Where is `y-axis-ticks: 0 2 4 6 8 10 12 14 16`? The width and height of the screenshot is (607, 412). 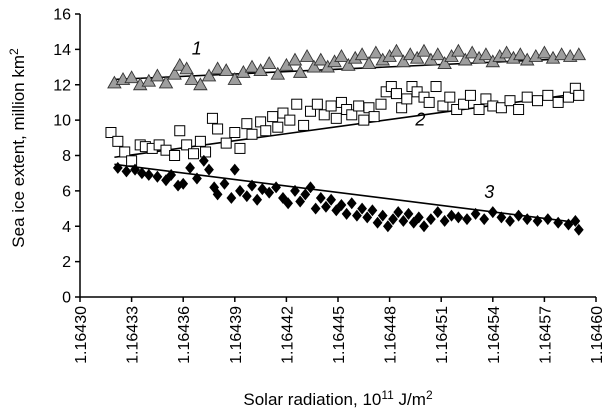
y-axis-ticks: 0 2 4 6 8 10 12 14 16 is located at coordinates (66, 157).